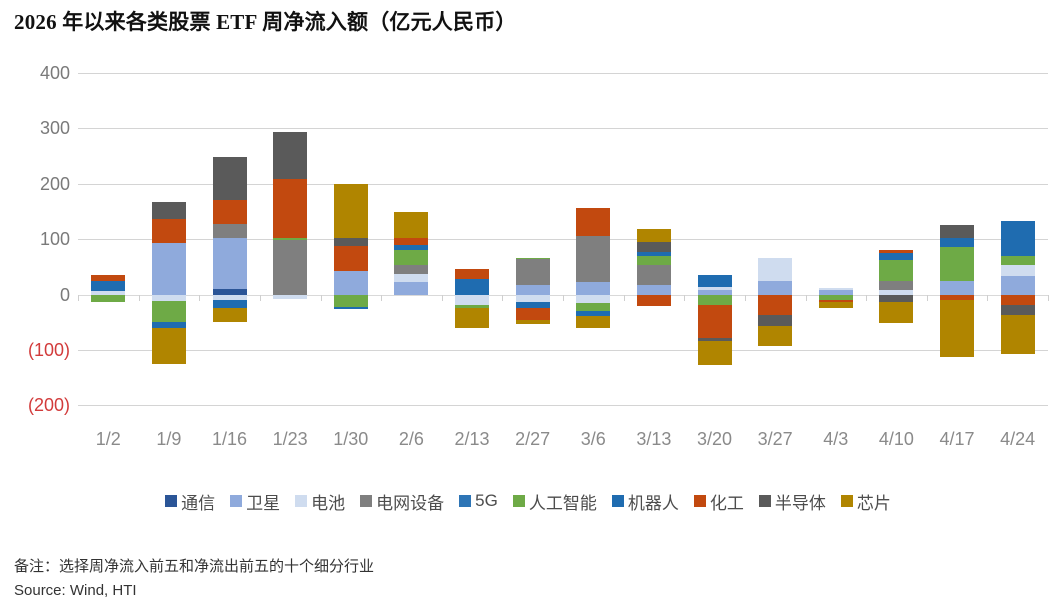 This screenshot has height=615, width=1056. I want to click on legend-item: 电网设备, so click(402, 501).